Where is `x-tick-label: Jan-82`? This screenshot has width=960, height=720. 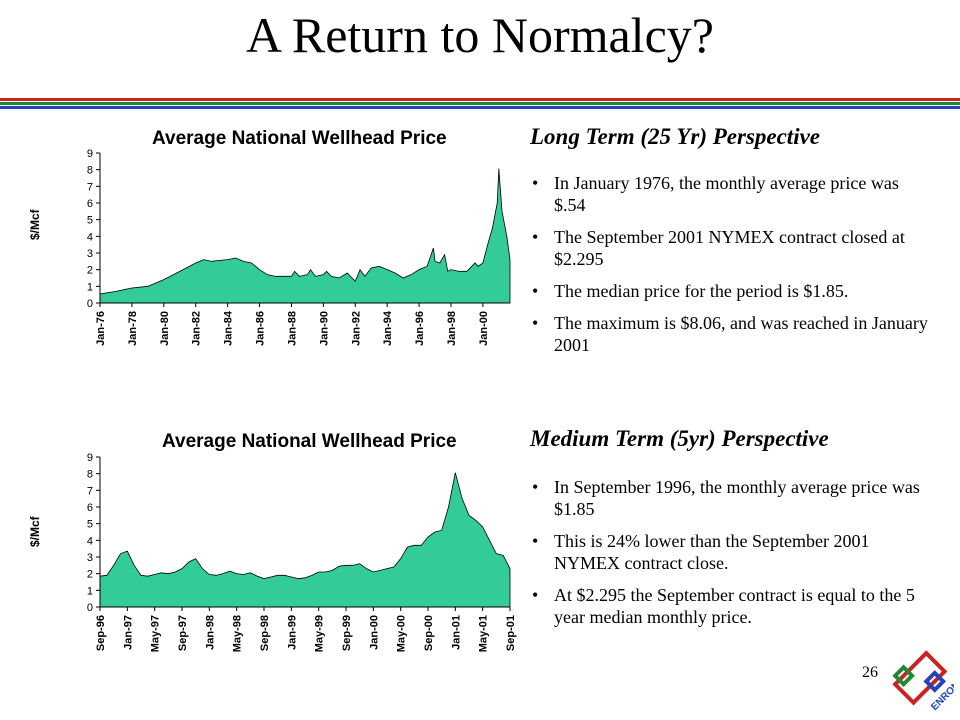
x-tick-label: Jan-82 is located at coordinates (197, 328).